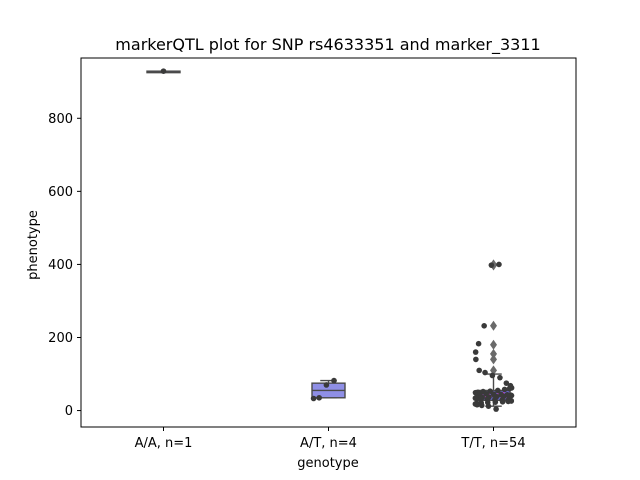  Describe the element at coordinates (33, 245) in the screenshot. I see `y-axis-label: phenotype` at that location.